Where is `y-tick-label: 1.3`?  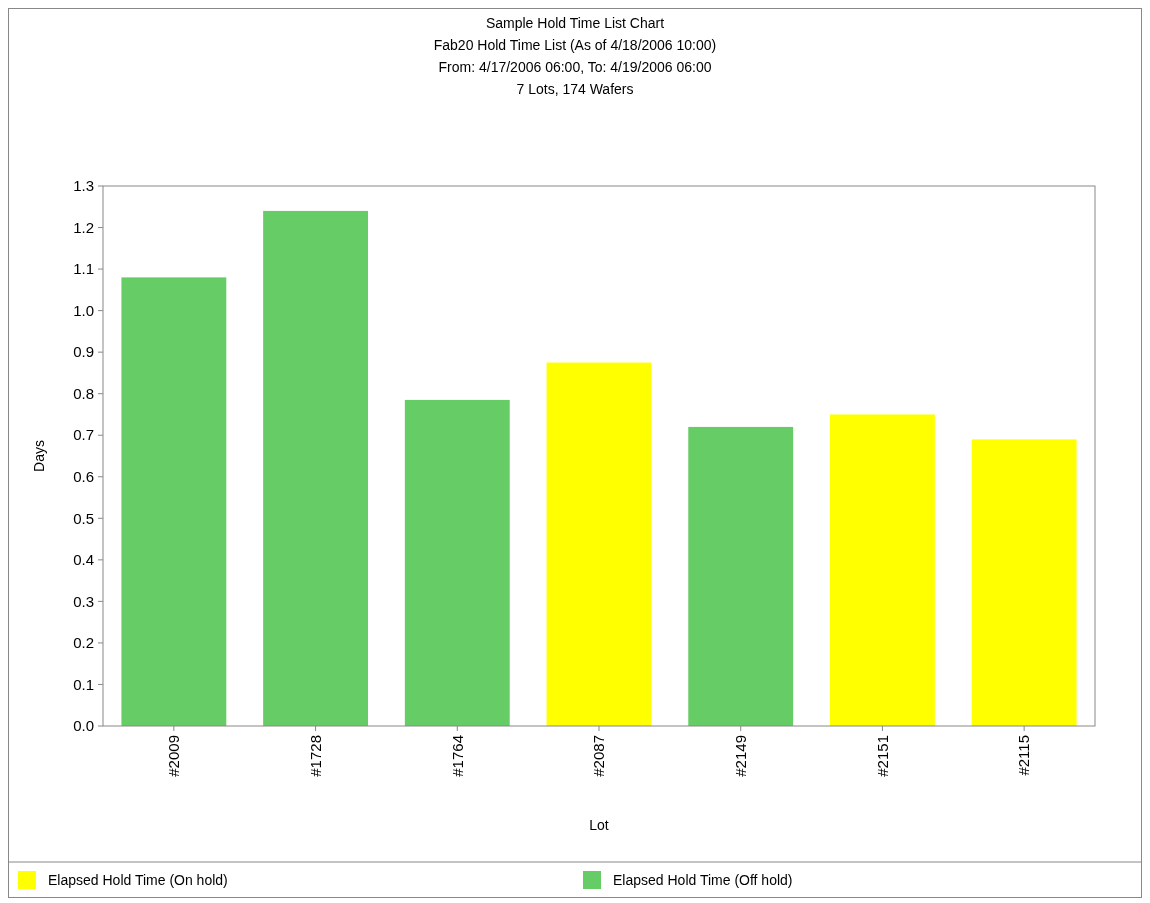 y-tick-label: 1.3 is located at coordinates (83, 186).